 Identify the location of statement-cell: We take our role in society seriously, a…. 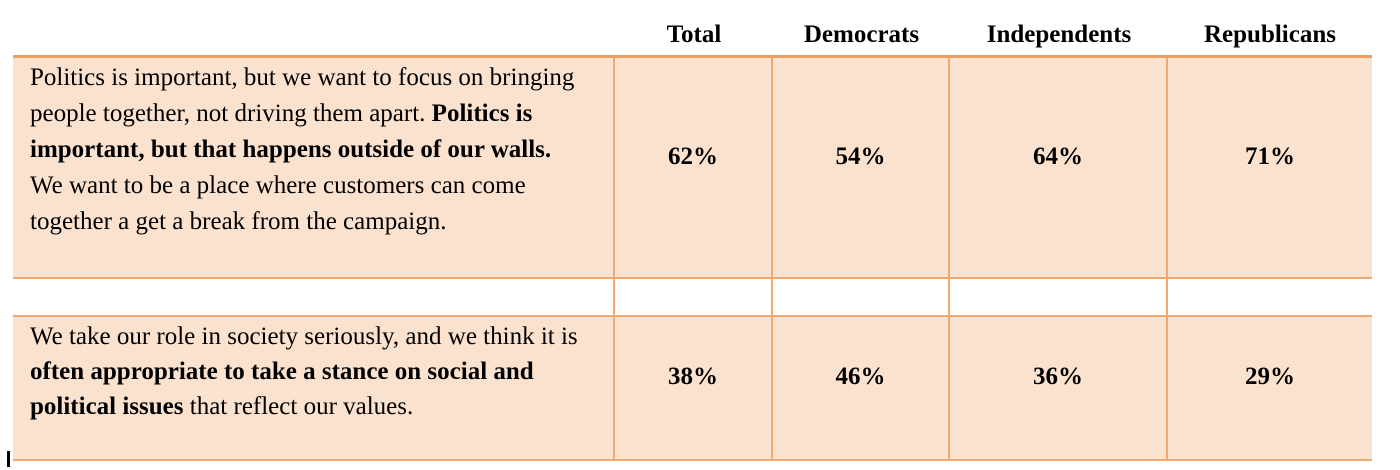
(314, 388).